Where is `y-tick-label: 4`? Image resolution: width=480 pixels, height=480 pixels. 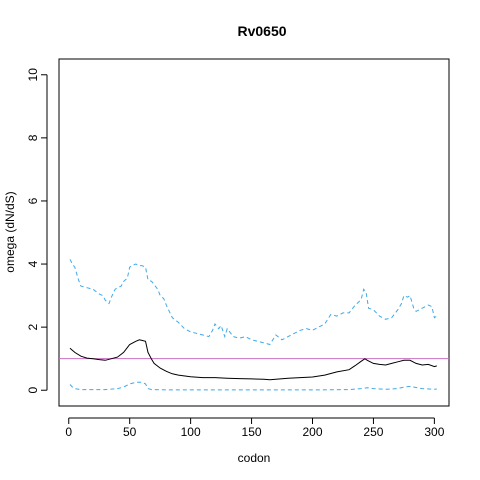 y-tick-label: 4 is located at coordinates (33, 263).